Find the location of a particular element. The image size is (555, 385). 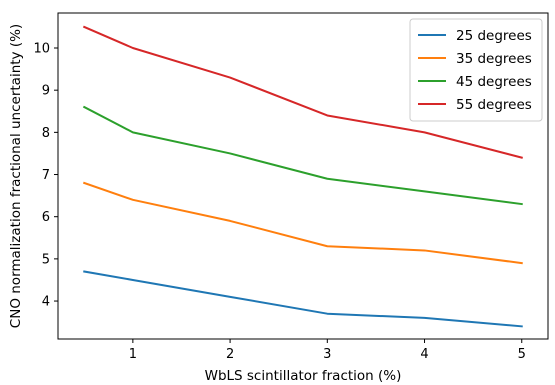

legend-label-1: 25 degrees is located at coordinates (494, 36).